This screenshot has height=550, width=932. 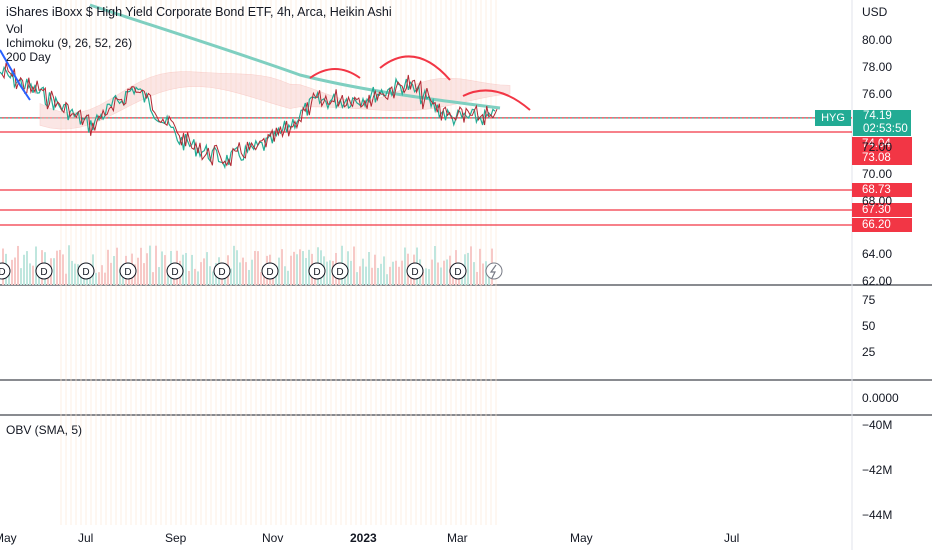 What do you see at coordinates (882, 225) in the screenshot?
I see `level-tag-66.20: 66.20` at bounding box center [882, 225].